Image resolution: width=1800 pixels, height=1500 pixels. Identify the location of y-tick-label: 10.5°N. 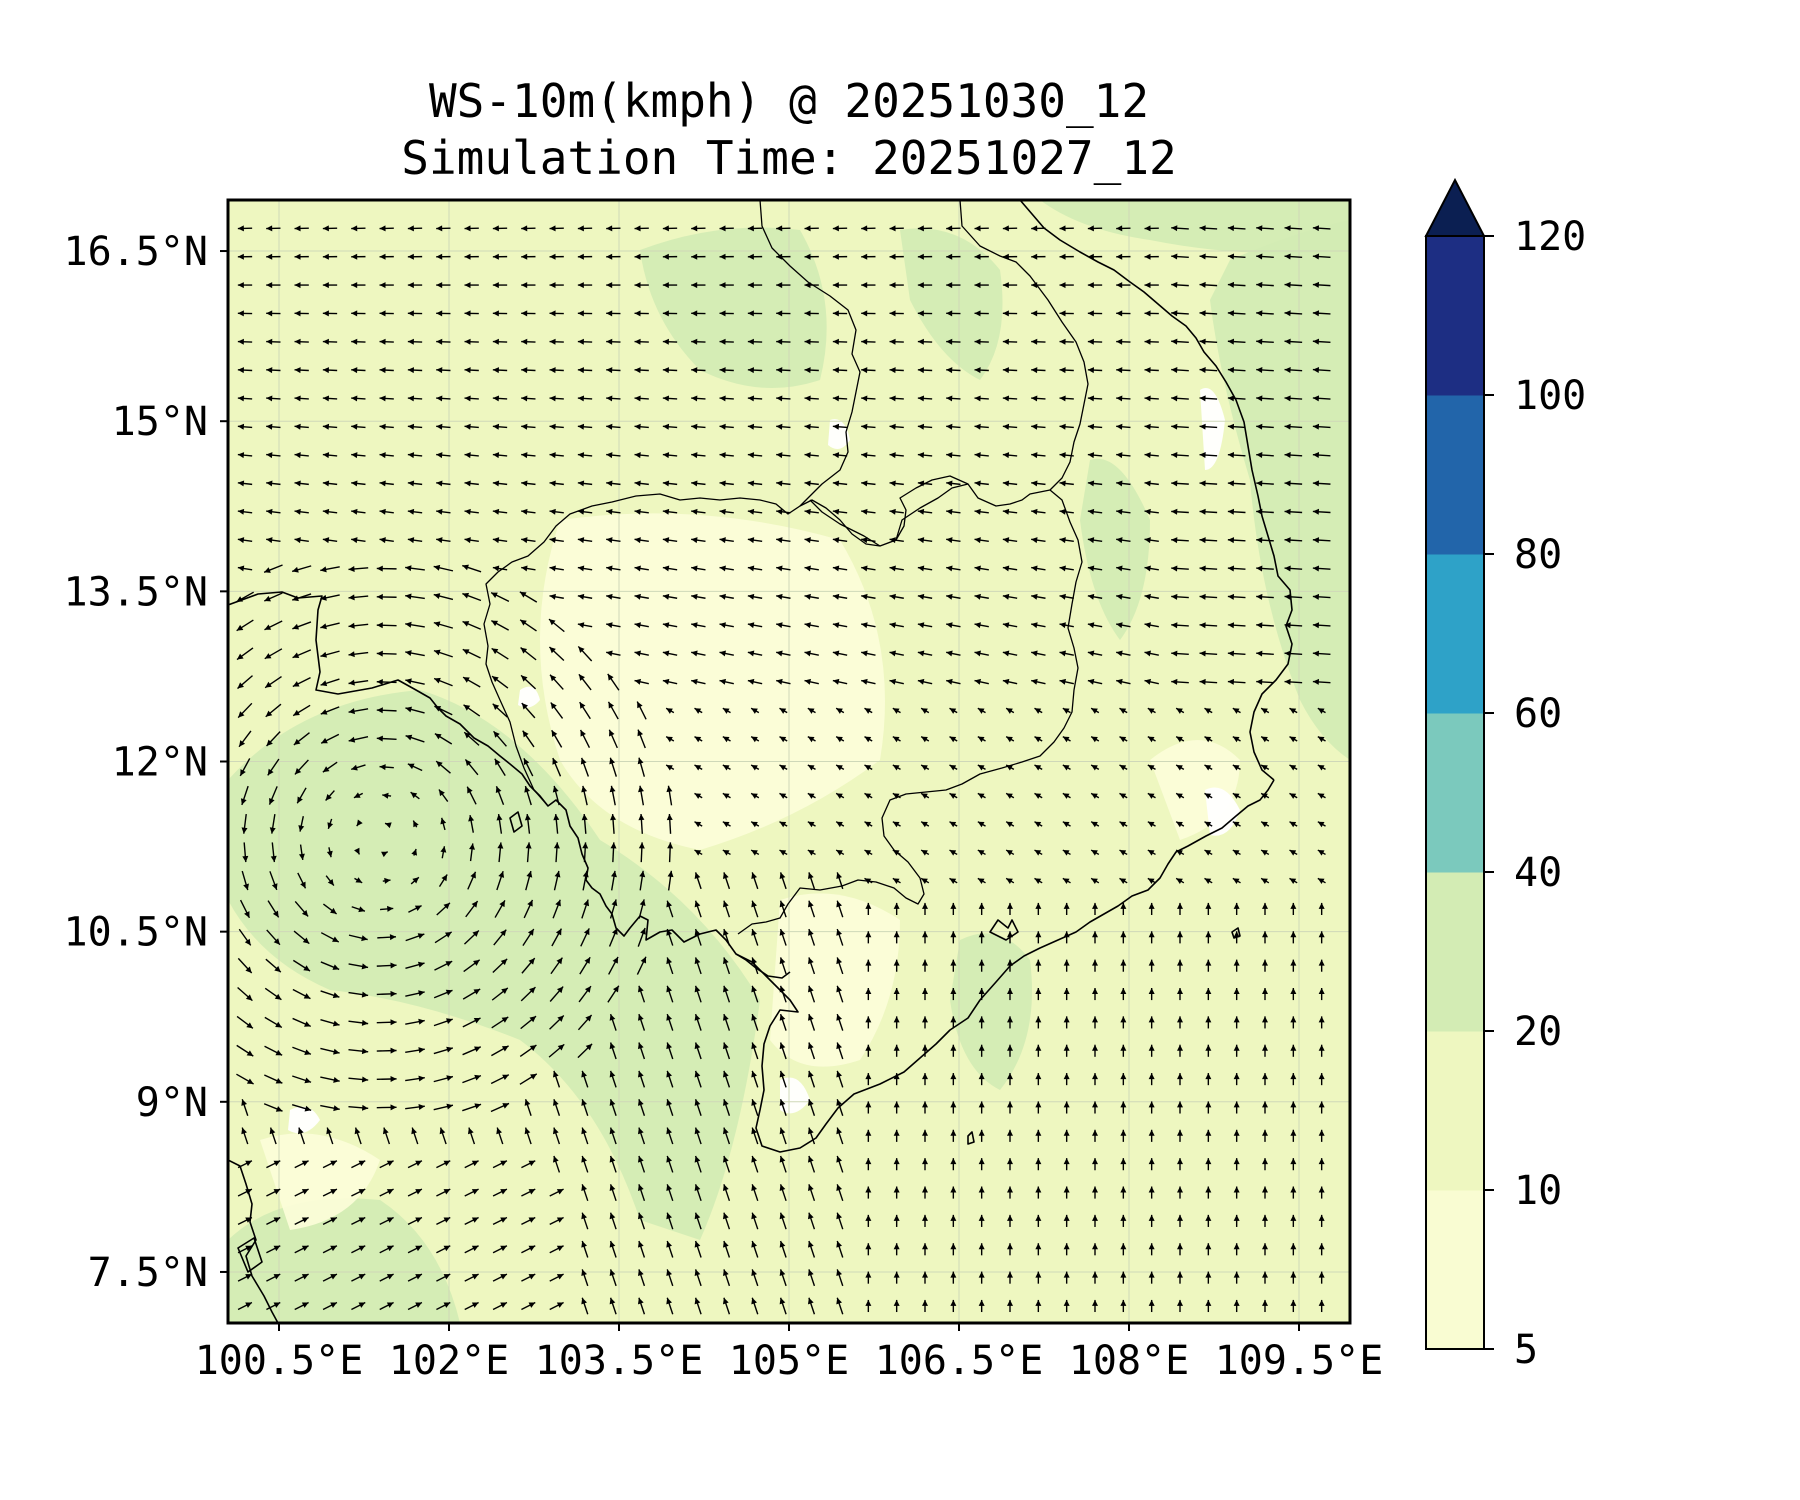
(136, 933).